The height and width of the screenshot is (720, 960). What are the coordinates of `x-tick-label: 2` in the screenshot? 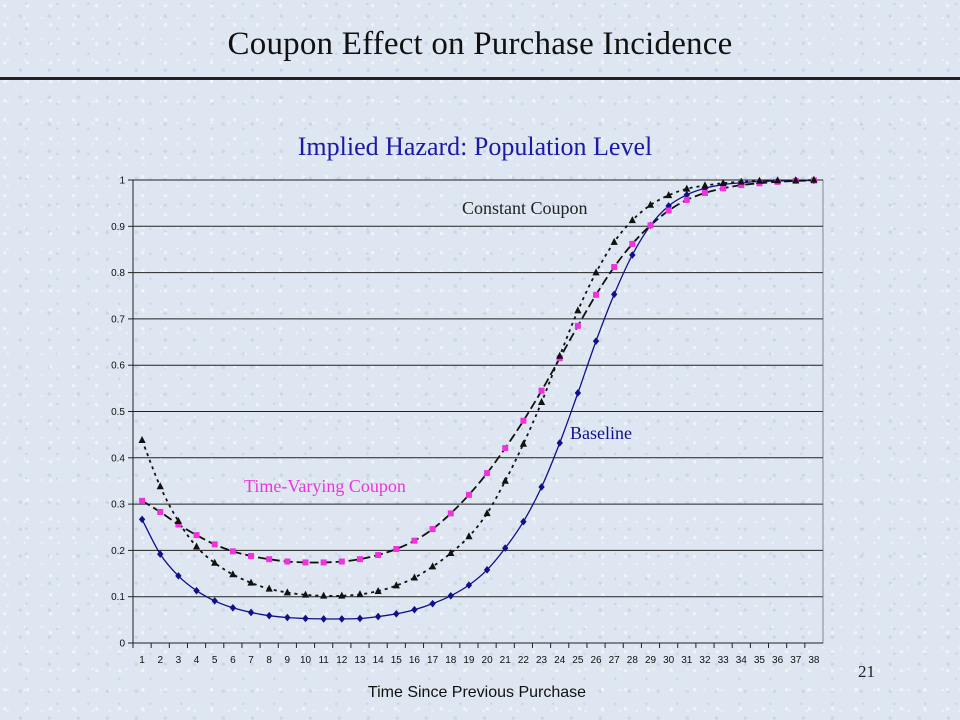 It's located at (160, 660).